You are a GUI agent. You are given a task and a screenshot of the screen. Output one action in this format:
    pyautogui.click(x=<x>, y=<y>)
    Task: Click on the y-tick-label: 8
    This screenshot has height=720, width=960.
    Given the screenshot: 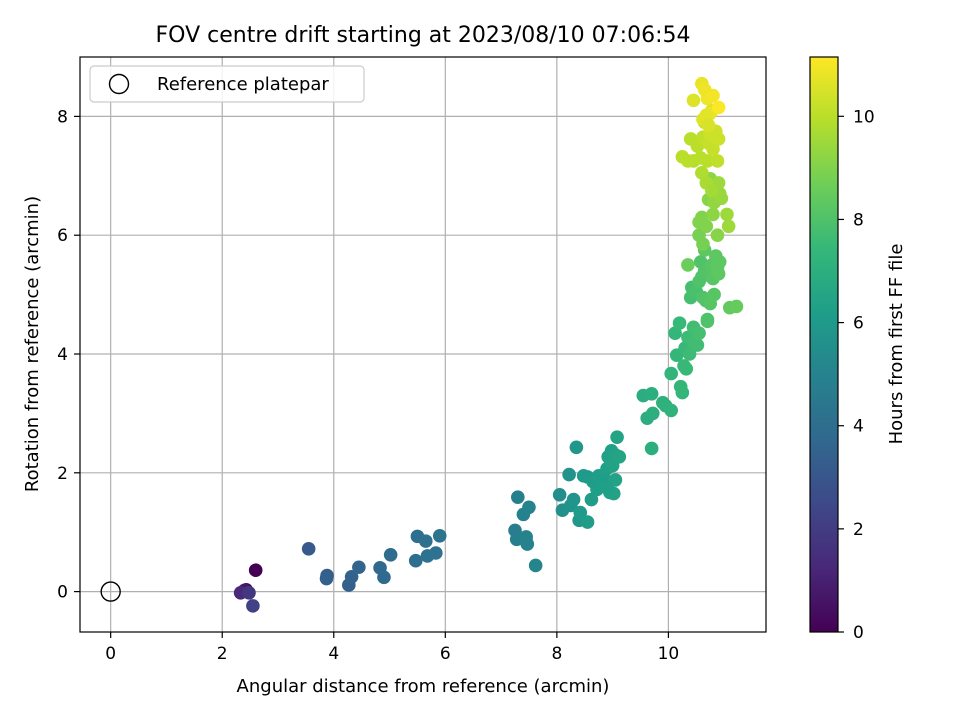 What is the action you would take?
    pyautogui.click(x=62, y=117)
    